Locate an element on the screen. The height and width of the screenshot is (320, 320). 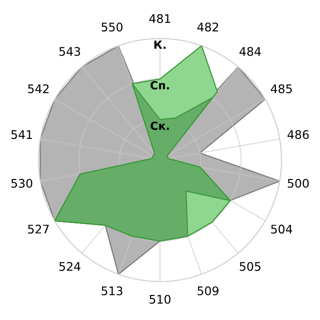
spoke-label: 504 is located at coordinates (281, 229).